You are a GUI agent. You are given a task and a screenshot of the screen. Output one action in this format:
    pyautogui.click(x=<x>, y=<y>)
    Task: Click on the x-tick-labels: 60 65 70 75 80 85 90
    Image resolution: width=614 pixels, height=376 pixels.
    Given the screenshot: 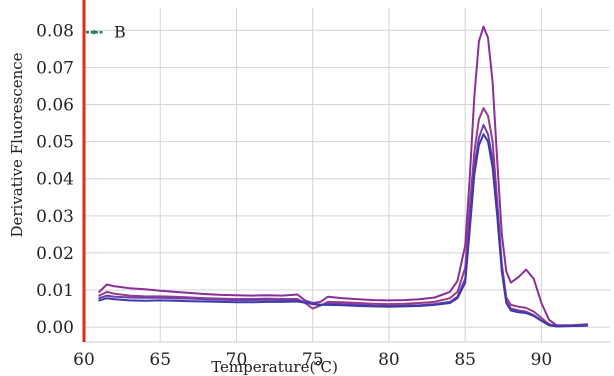 What is the action you would take?
    pyautogui.click(x=312, y=360)
    